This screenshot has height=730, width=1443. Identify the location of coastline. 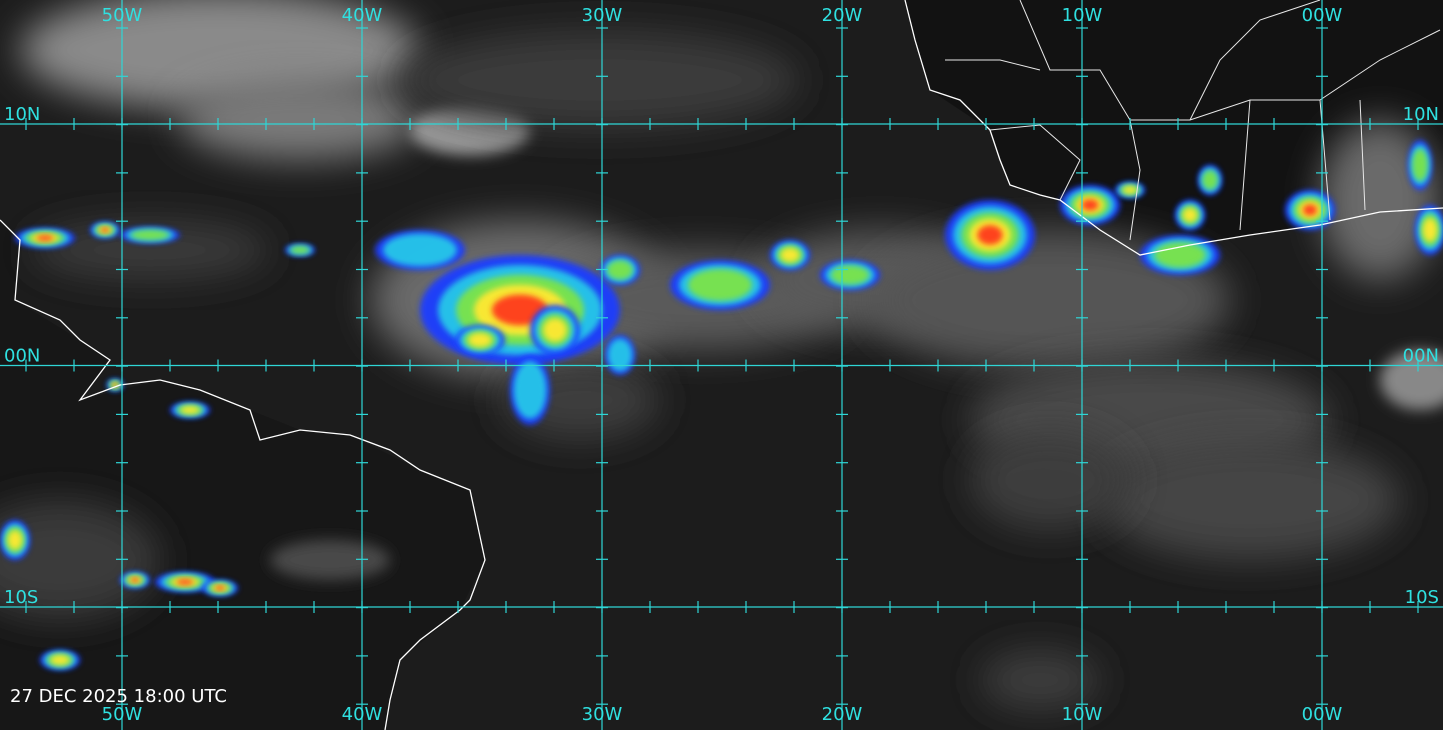
(1173, 128).